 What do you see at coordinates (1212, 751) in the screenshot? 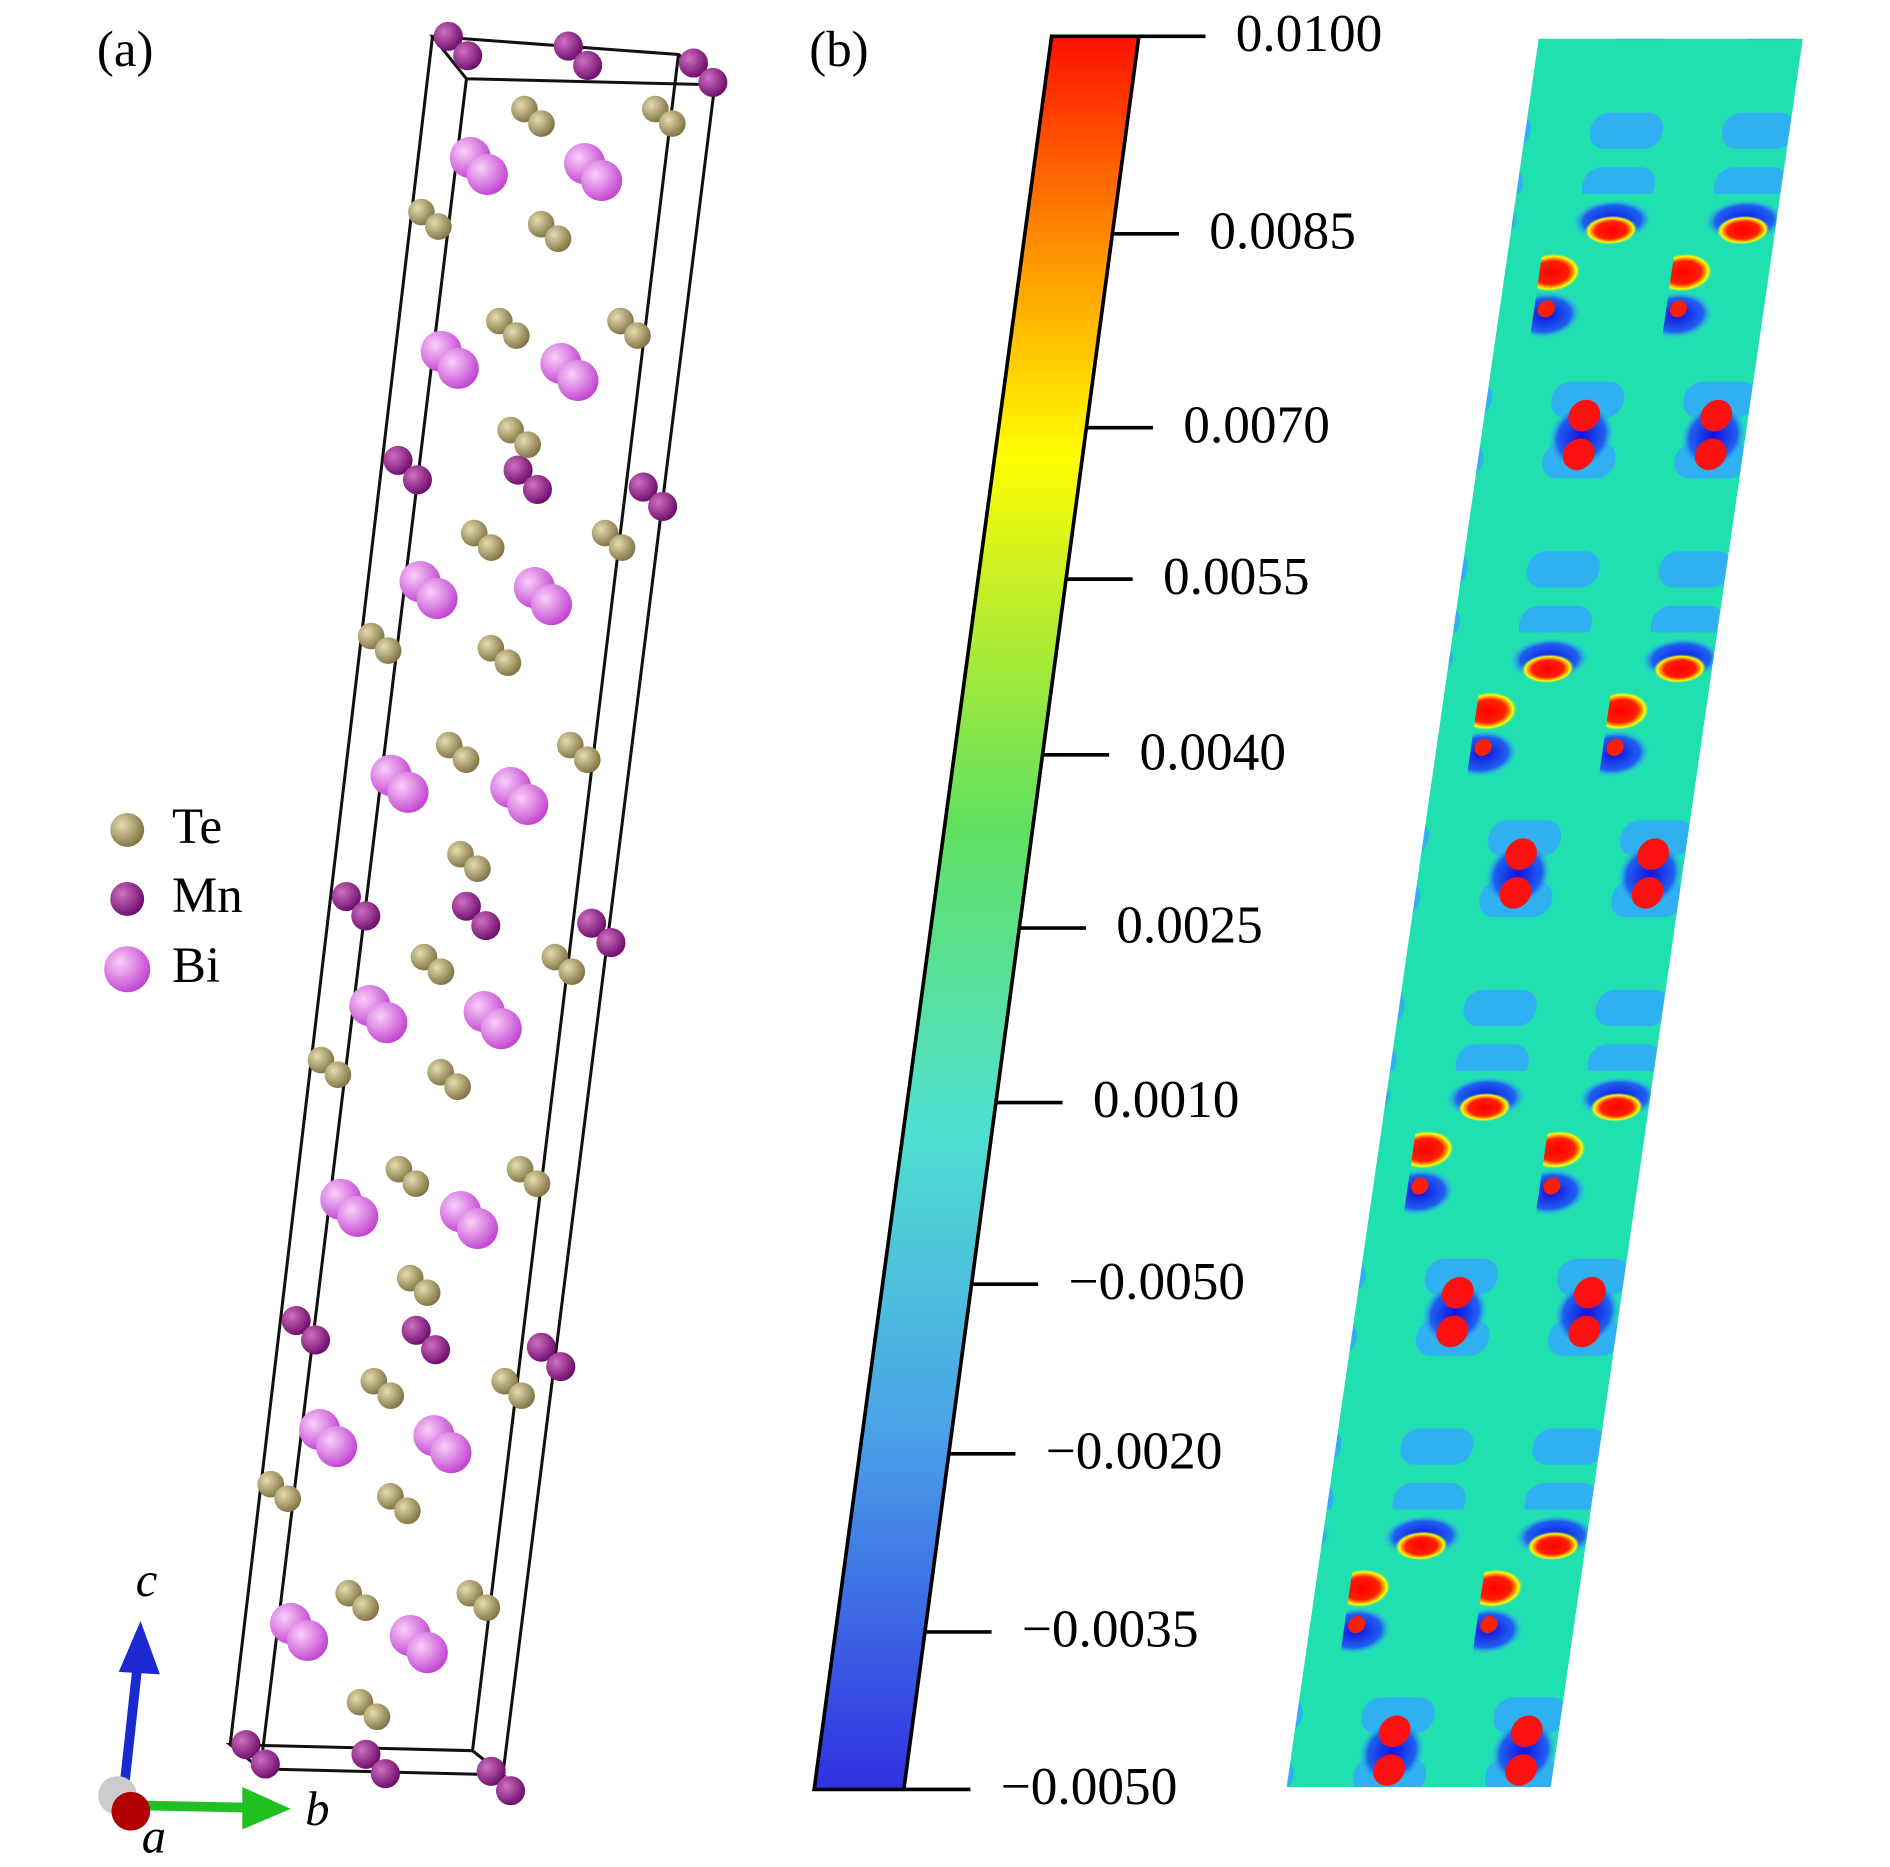
I see `colorbar-tick-label: 0.0040` at bounding box center [1212, 751].